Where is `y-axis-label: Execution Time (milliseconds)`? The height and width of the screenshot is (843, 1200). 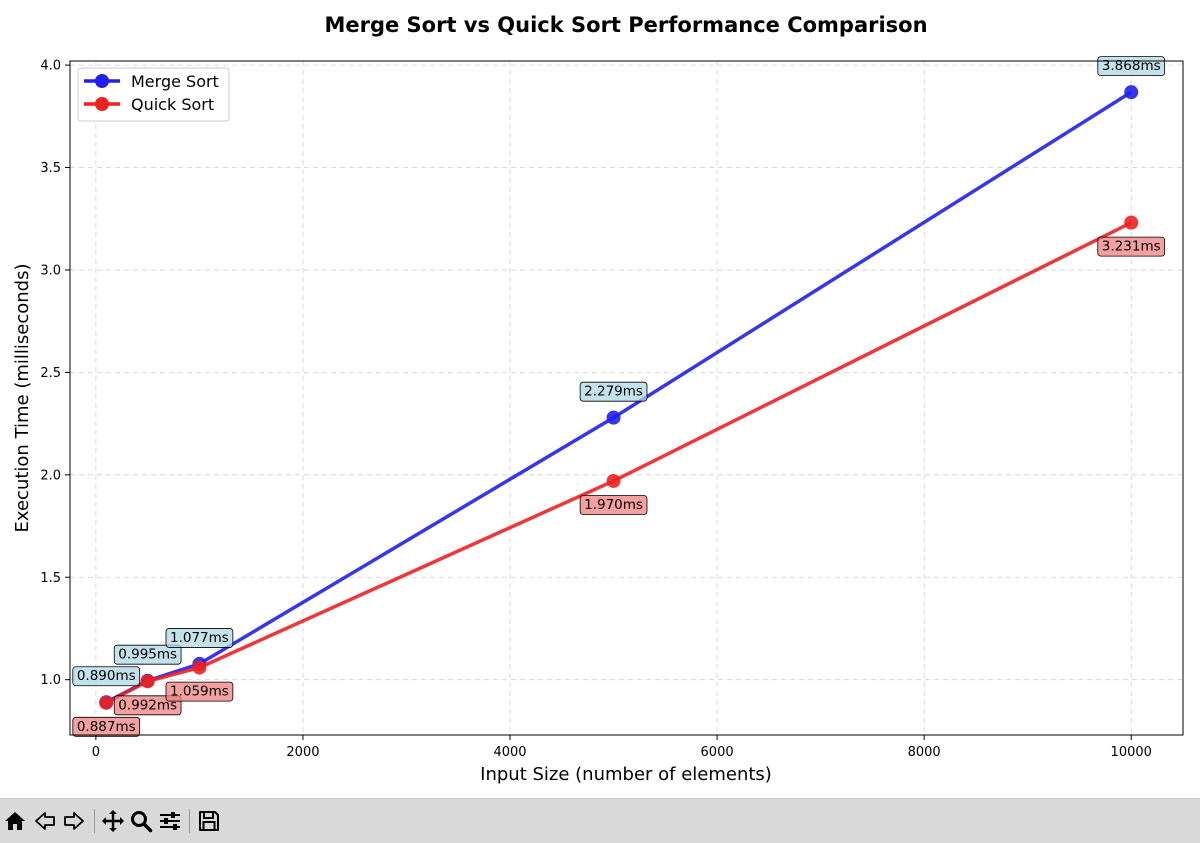
y-axis-label: Execution Time (milliseconds) is located at coordinates (22, 398).